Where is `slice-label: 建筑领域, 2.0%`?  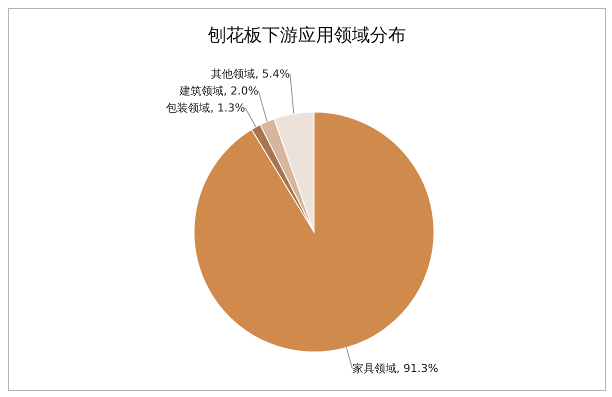 slice-label: 建筑领域, 2.0% is located at coordinates (218, 91).